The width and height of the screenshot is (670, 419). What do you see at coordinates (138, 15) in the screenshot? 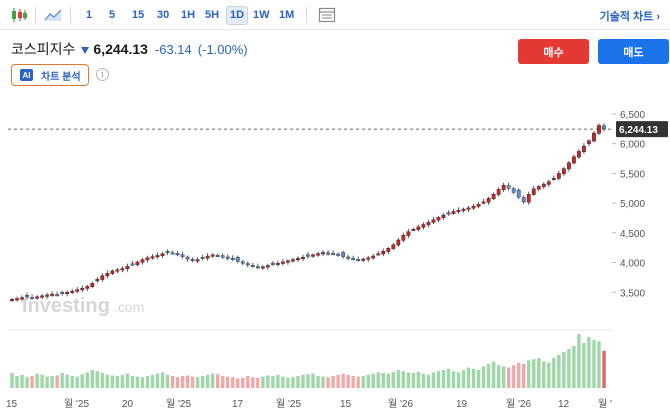
I see `timeframe-15: 15` at bounding box center [138, 15].